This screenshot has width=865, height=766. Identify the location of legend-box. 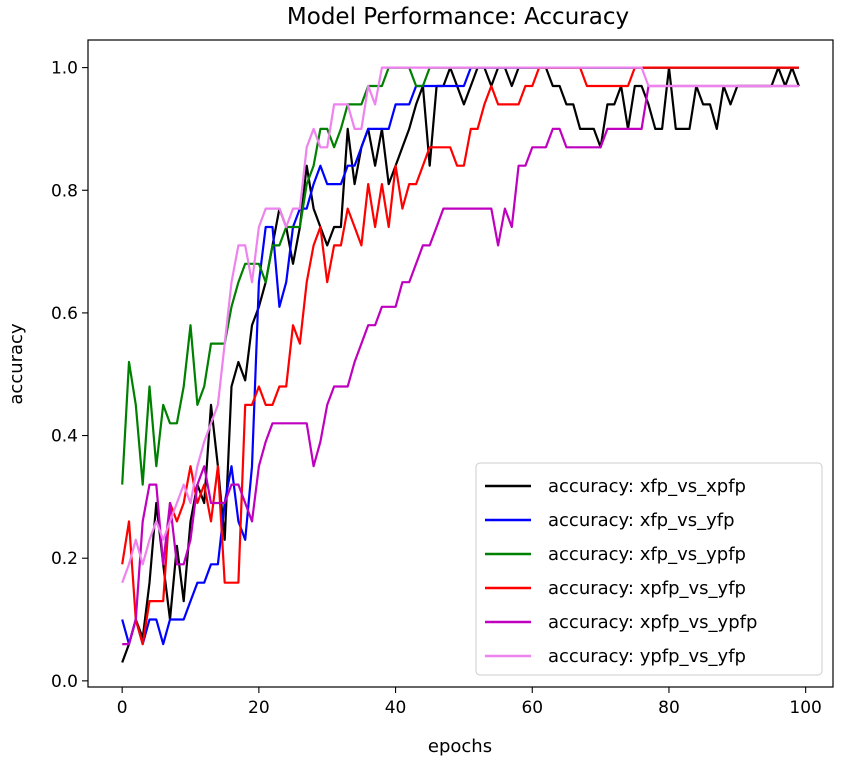
(649, 569).